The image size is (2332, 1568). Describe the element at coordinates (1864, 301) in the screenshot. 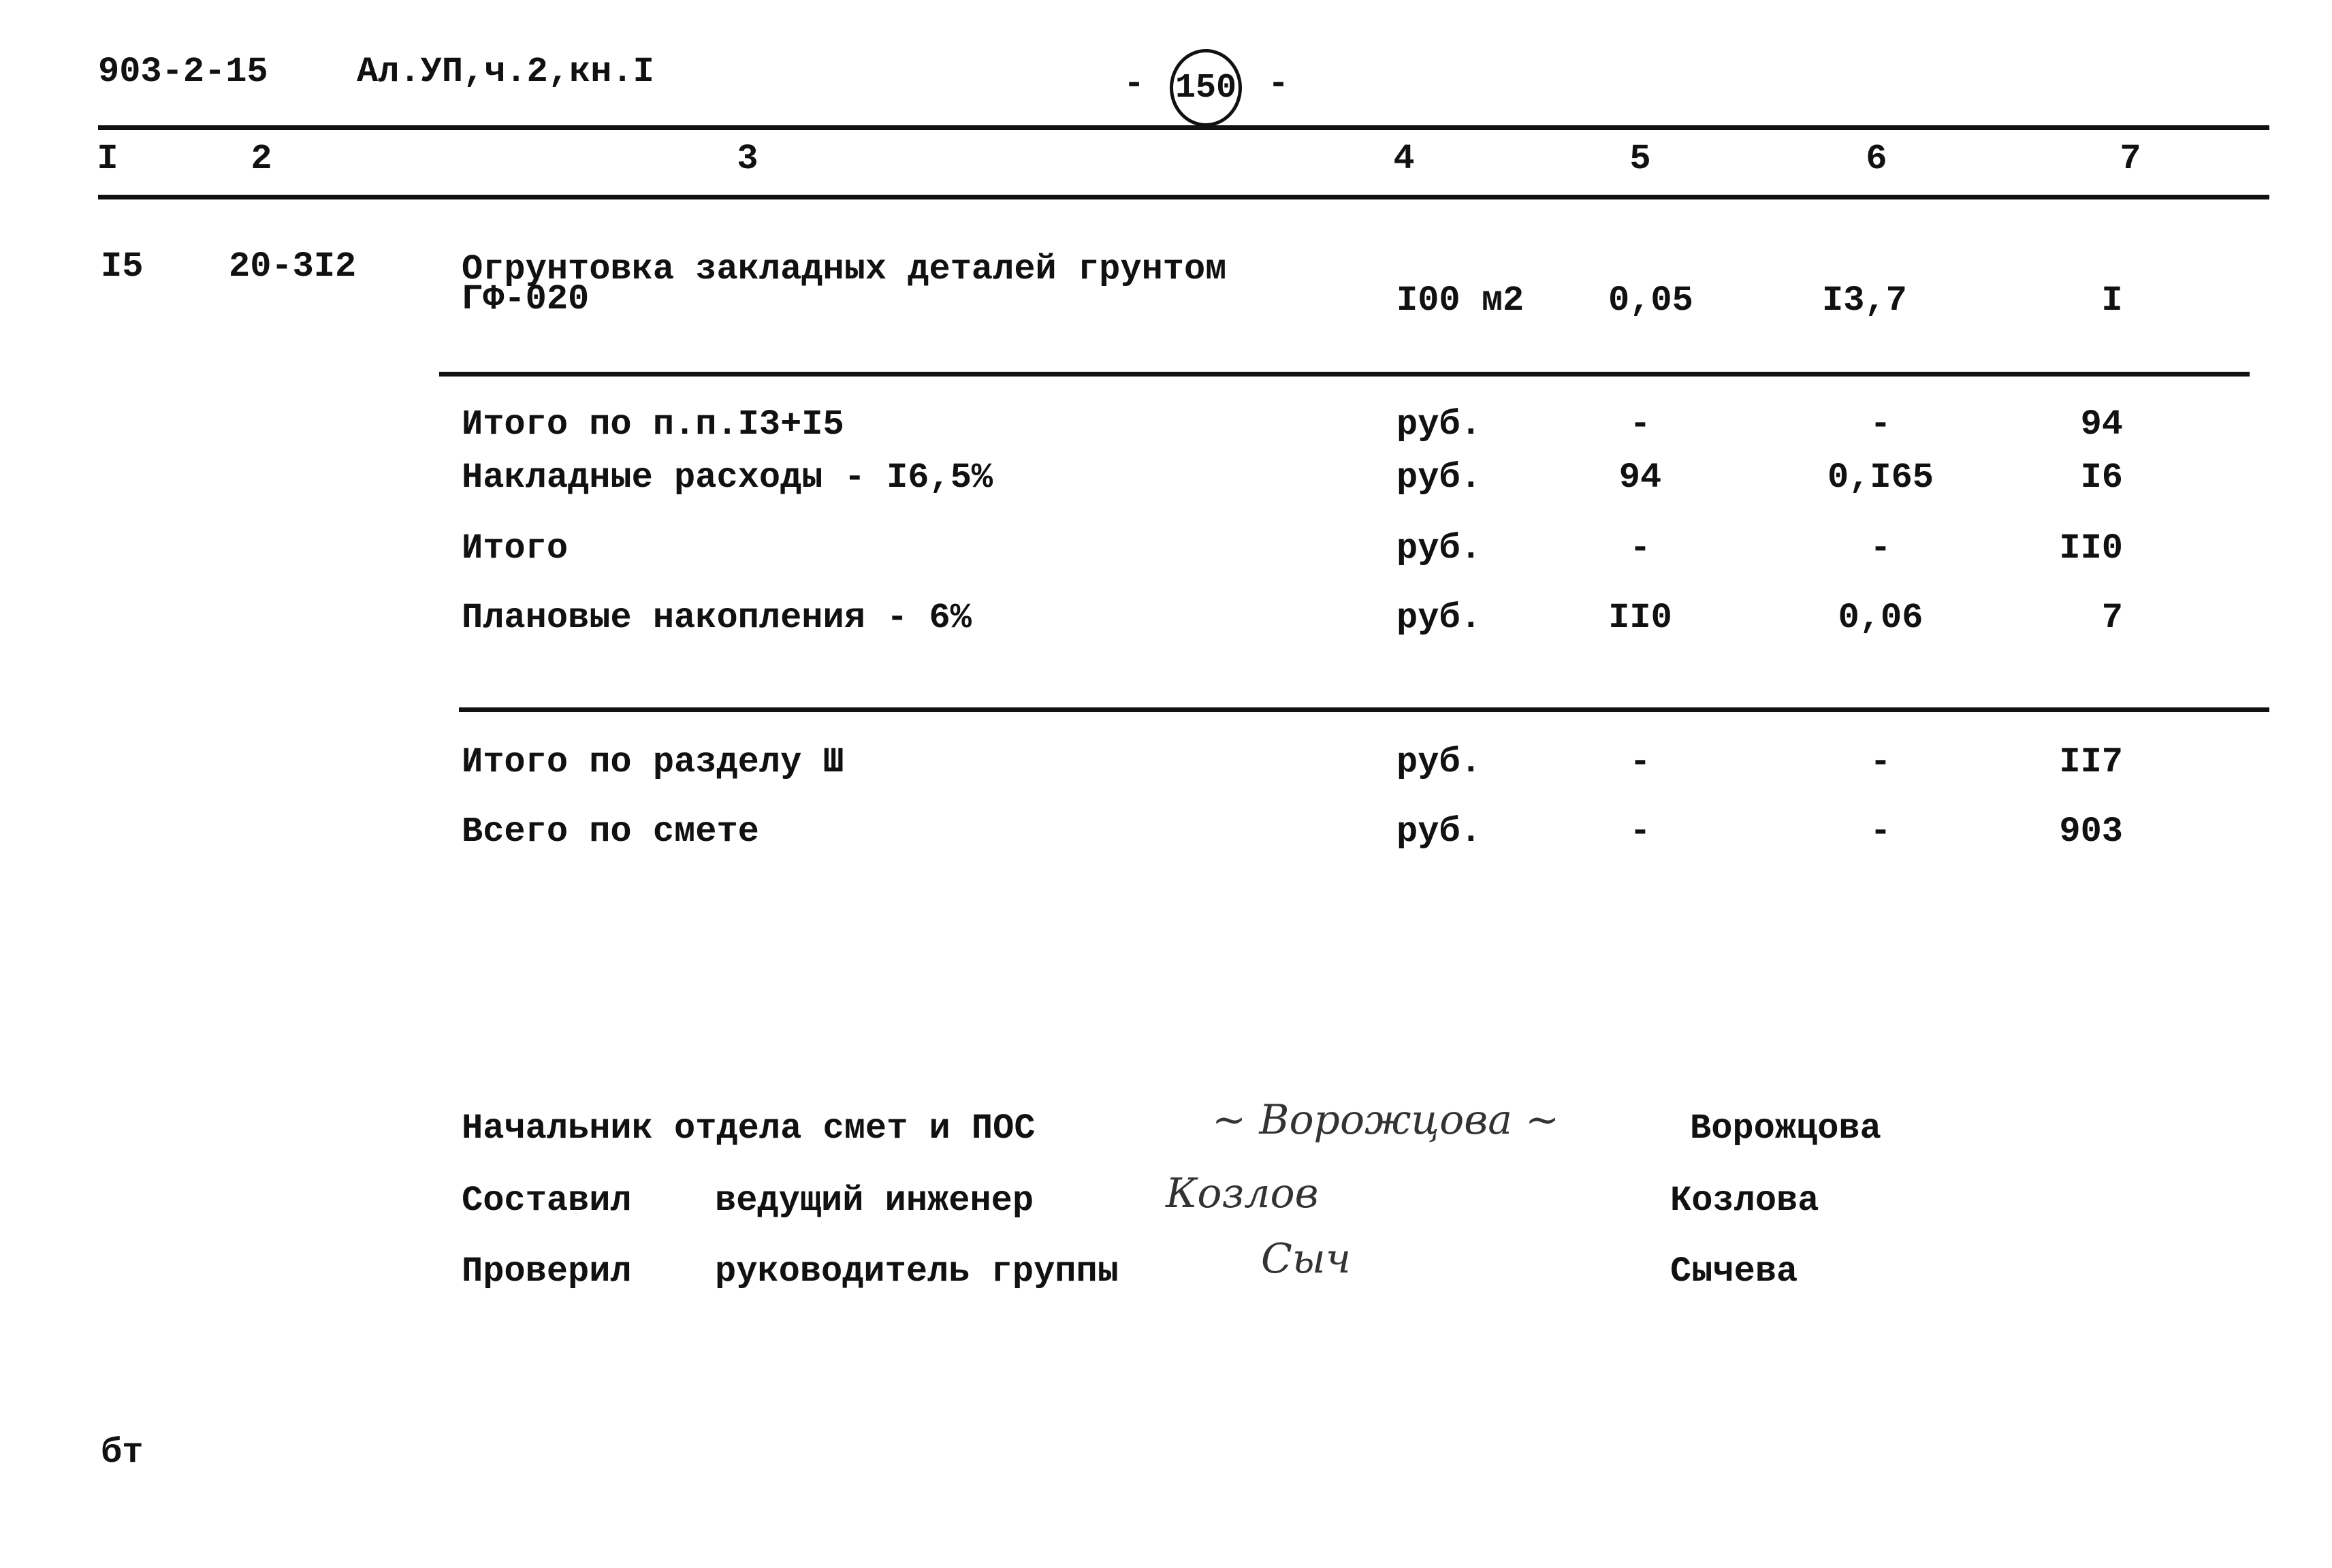

I see `item-price: I3,7` at that location.